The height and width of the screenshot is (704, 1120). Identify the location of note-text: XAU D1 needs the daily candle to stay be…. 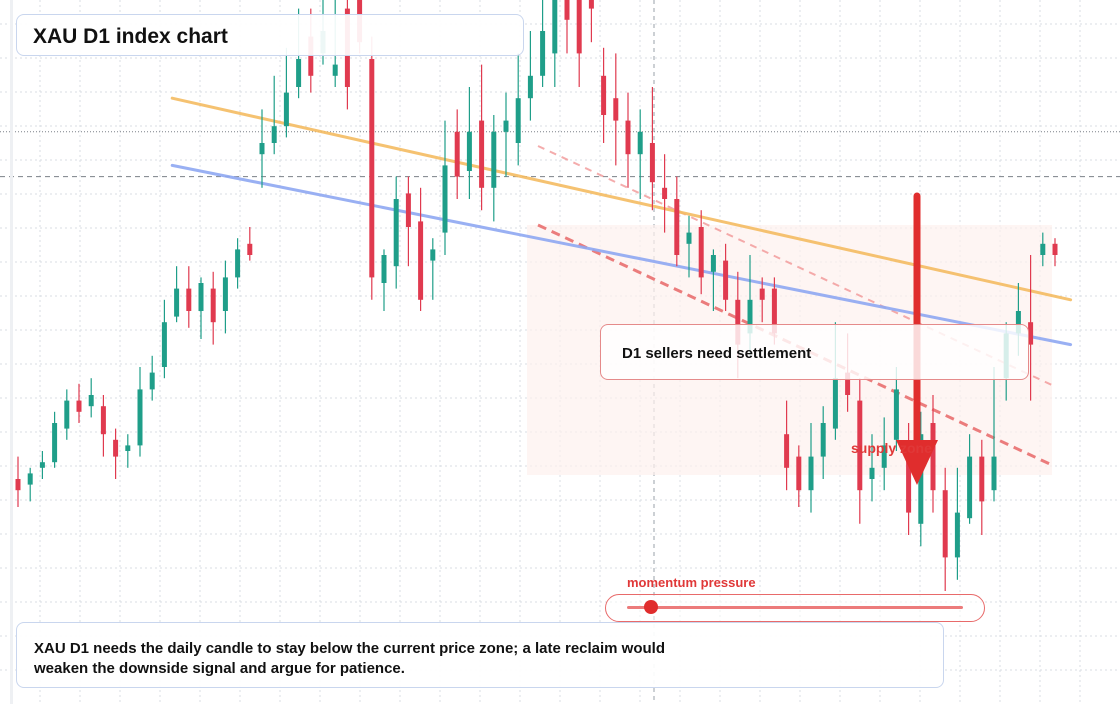
(350, 658).